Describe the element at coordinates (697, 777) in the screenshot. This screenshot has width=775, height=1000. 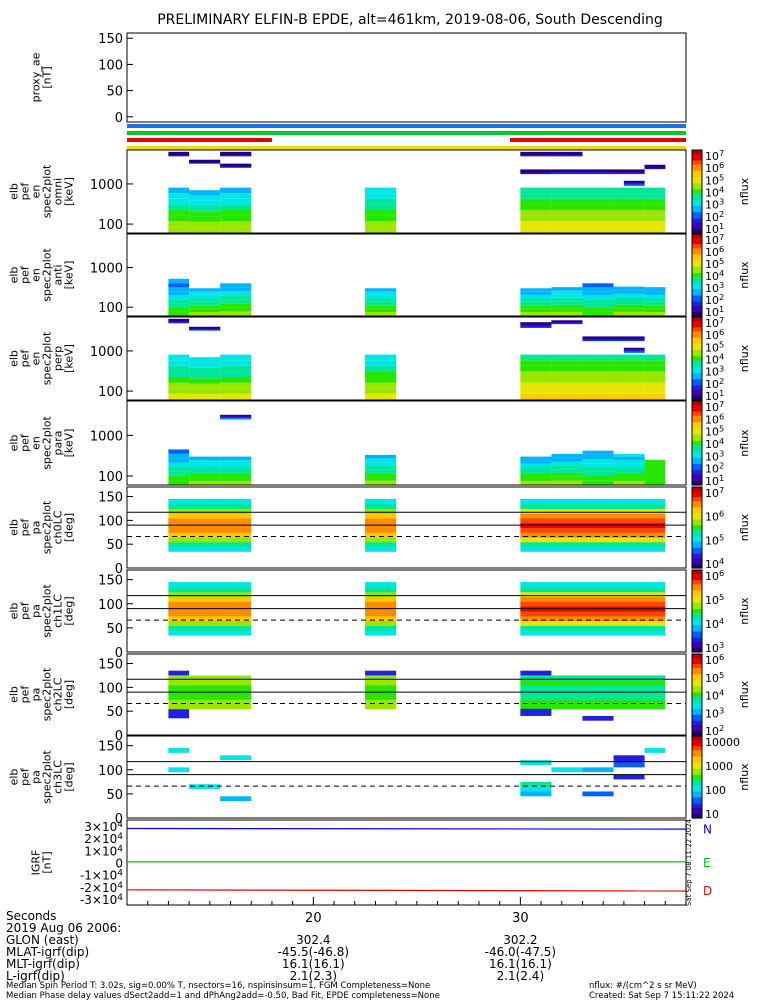
I see `colorbar-frame` at that location.